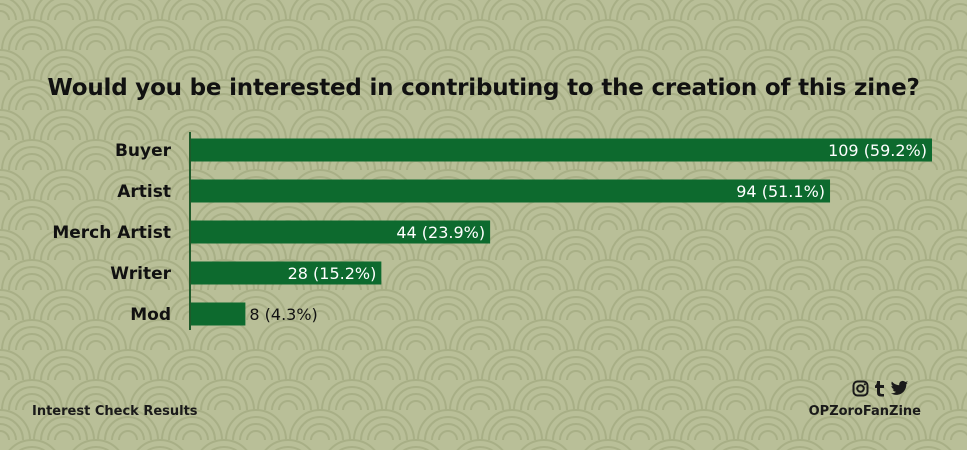 The width and height of the screenshot is (967, 450). What do you see at coordinates (899, 388) in the screenshot?
I see `twitter-icon` at bounding box center [899, 388].